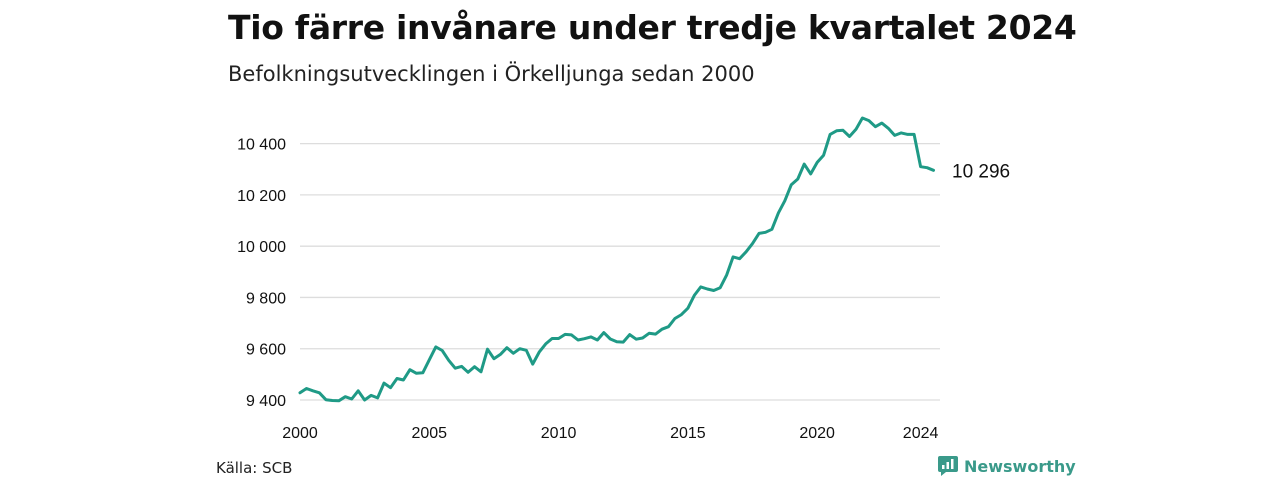 This screenshot has width=1280, height=480. I want to click on y-tick-label: 10 200, so click(261, 196).